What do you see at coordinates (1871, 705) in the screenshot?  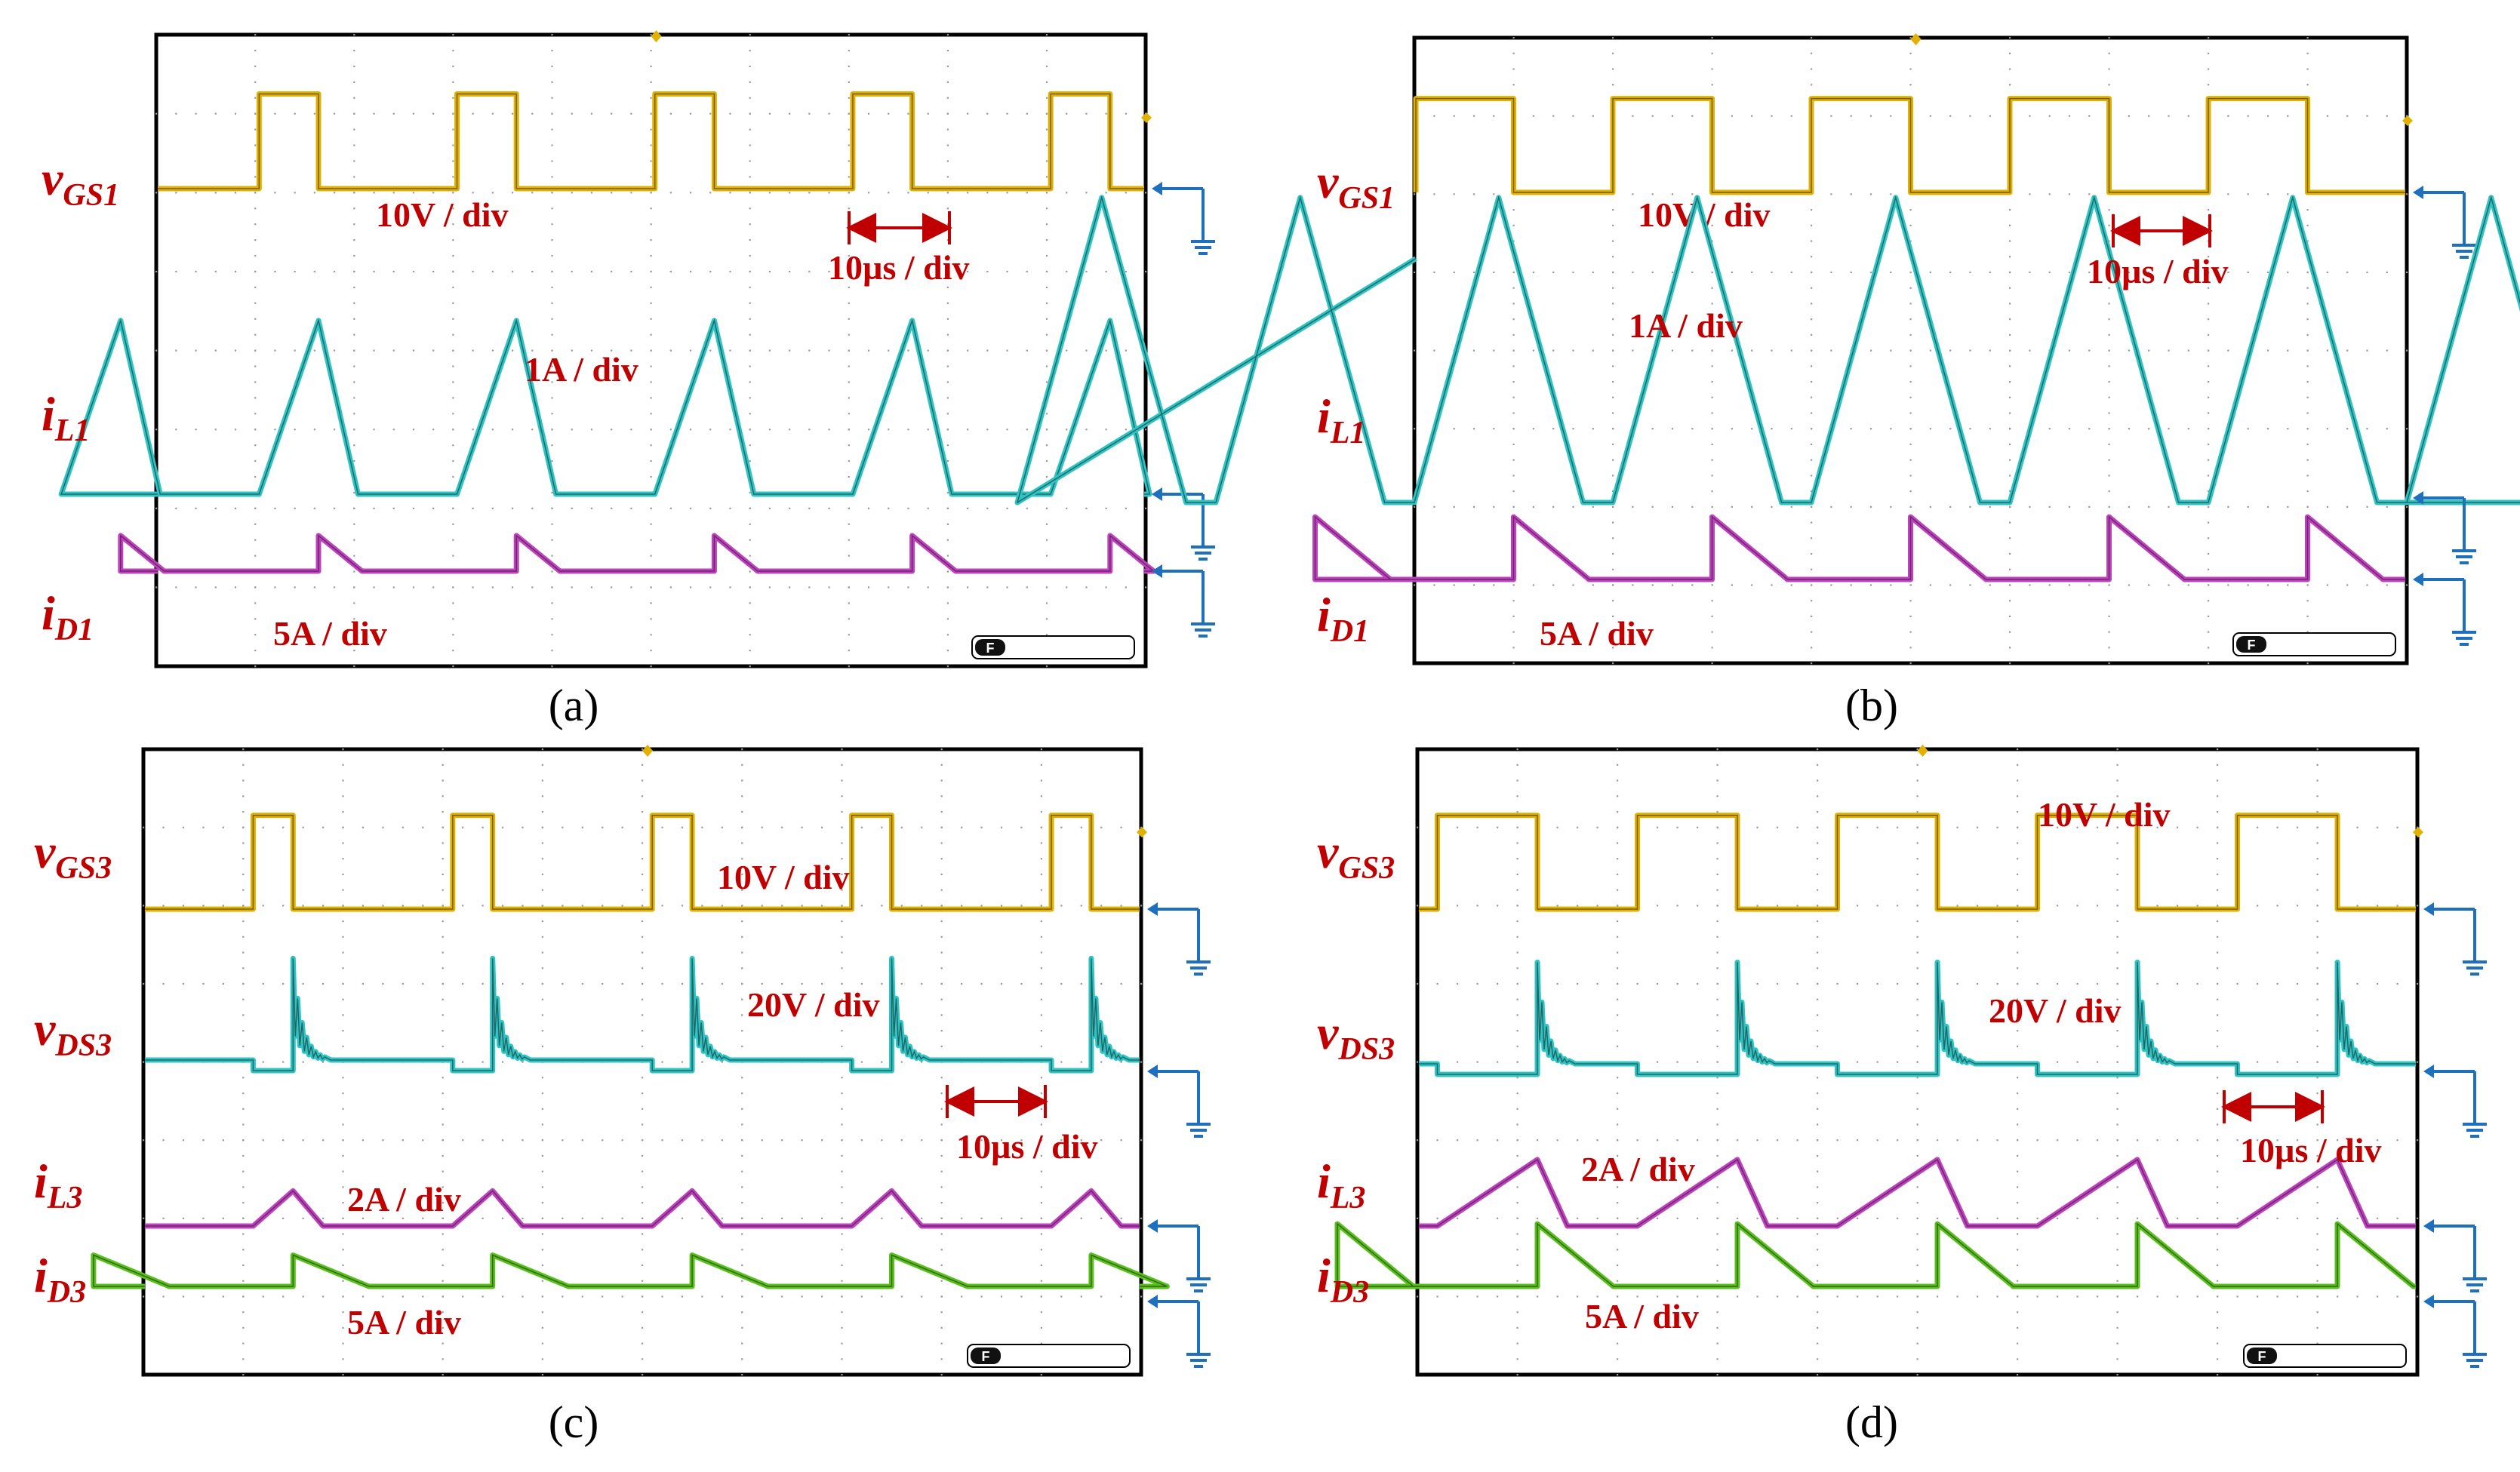 I see `panel-caption: (b)` at bounding box center [1871, 705].